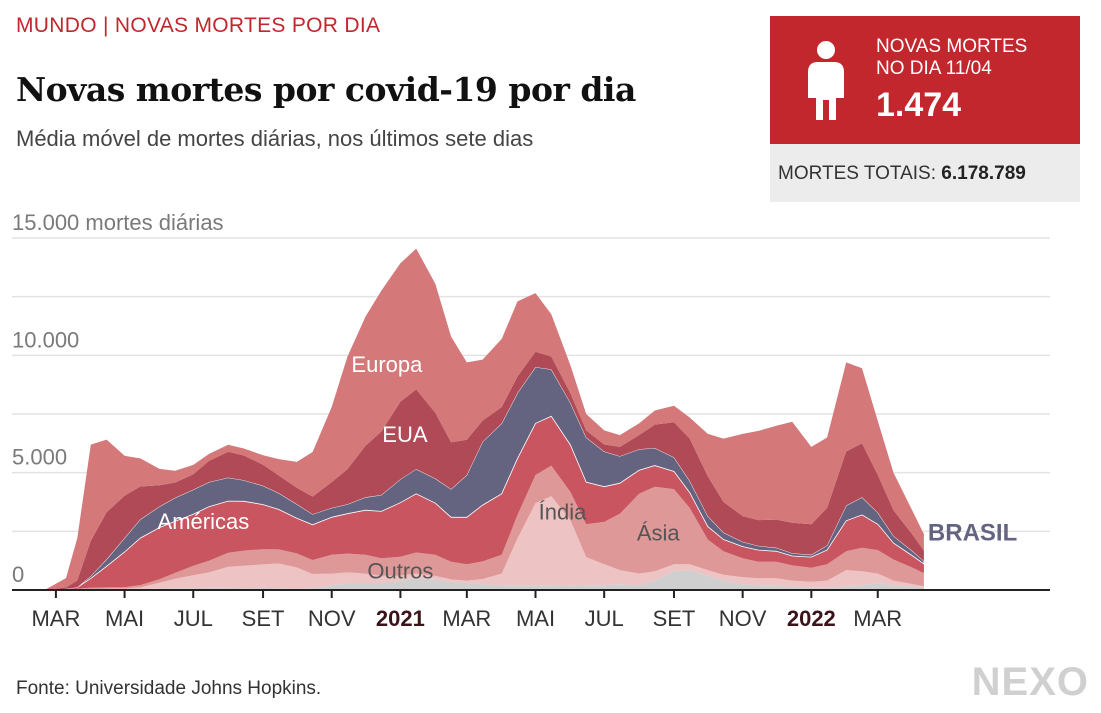 This screenshot has width=1101, height=713. Describe the element at coordinates (39, 457) in the screenshot. I see `y-tick-label: 5.000` at that location.